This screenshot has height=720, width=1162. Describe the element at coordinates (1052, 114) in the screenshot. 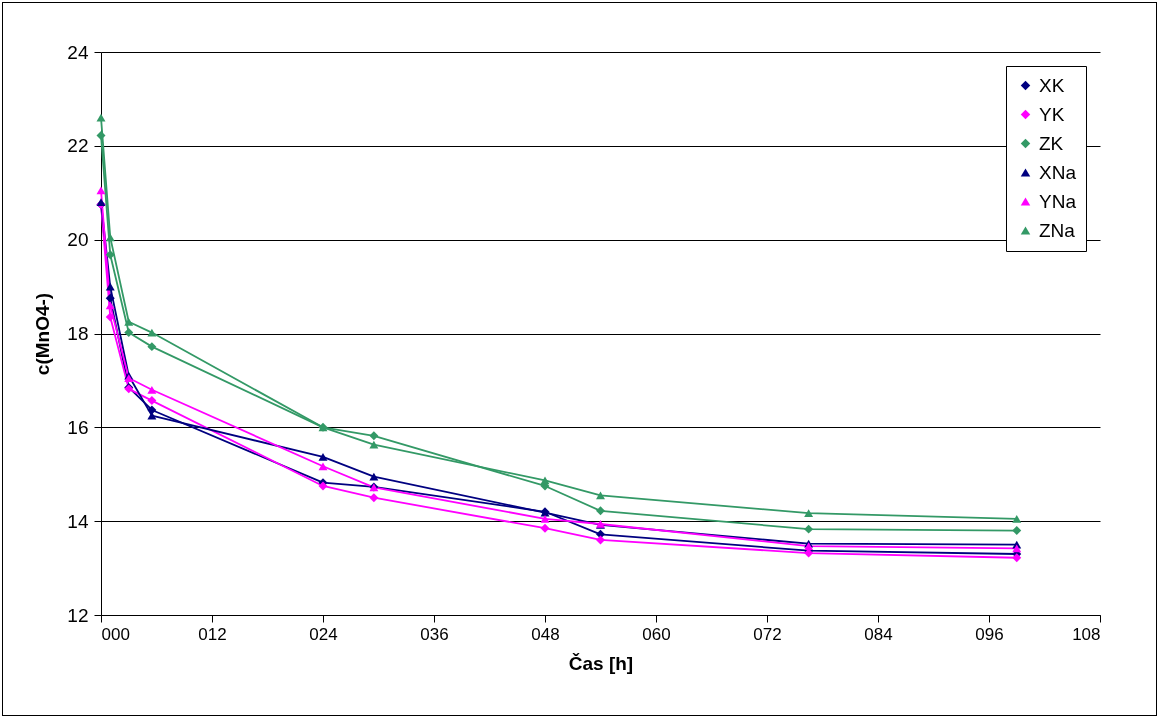

I see `legend-label: YK` at that location.